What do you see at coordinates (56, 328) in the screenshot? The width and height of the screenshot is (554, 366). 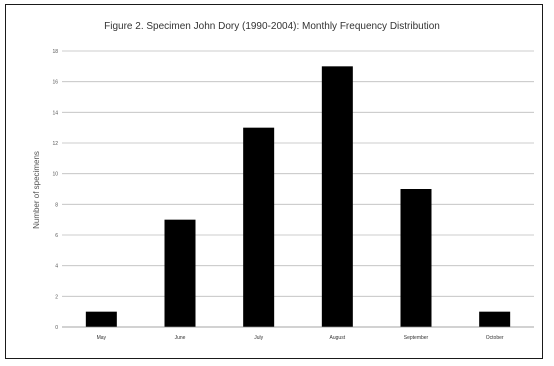 I see `y-tick-label-0: 0` at bounding box center [56, 328].